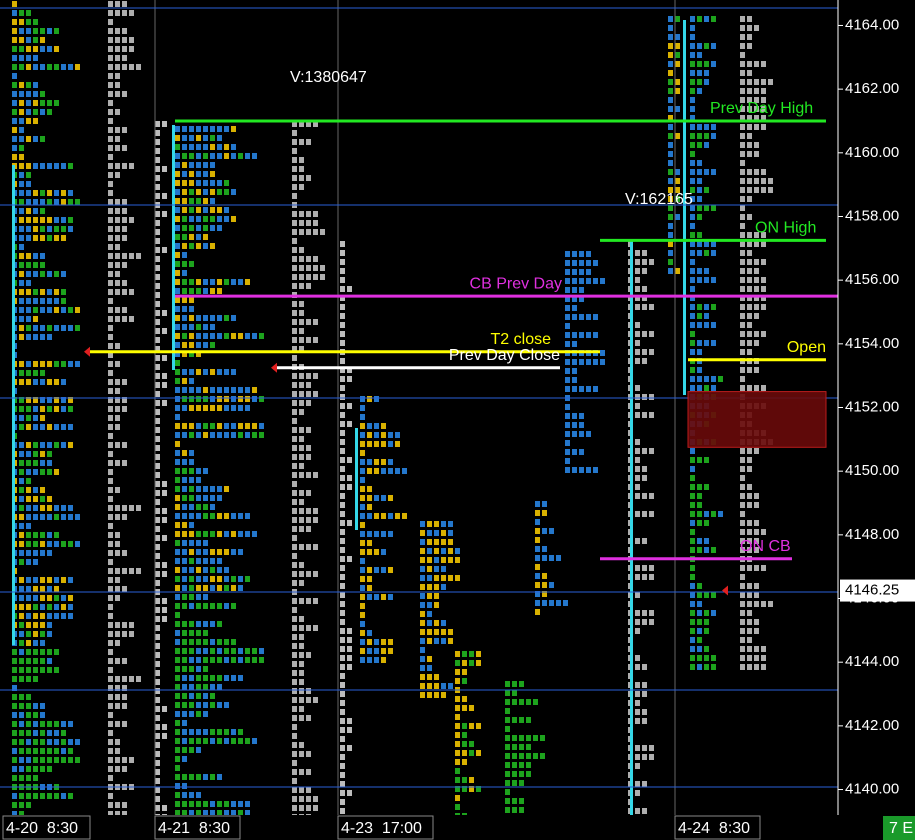  I want to click on level-label: Open, so click(806, 347).